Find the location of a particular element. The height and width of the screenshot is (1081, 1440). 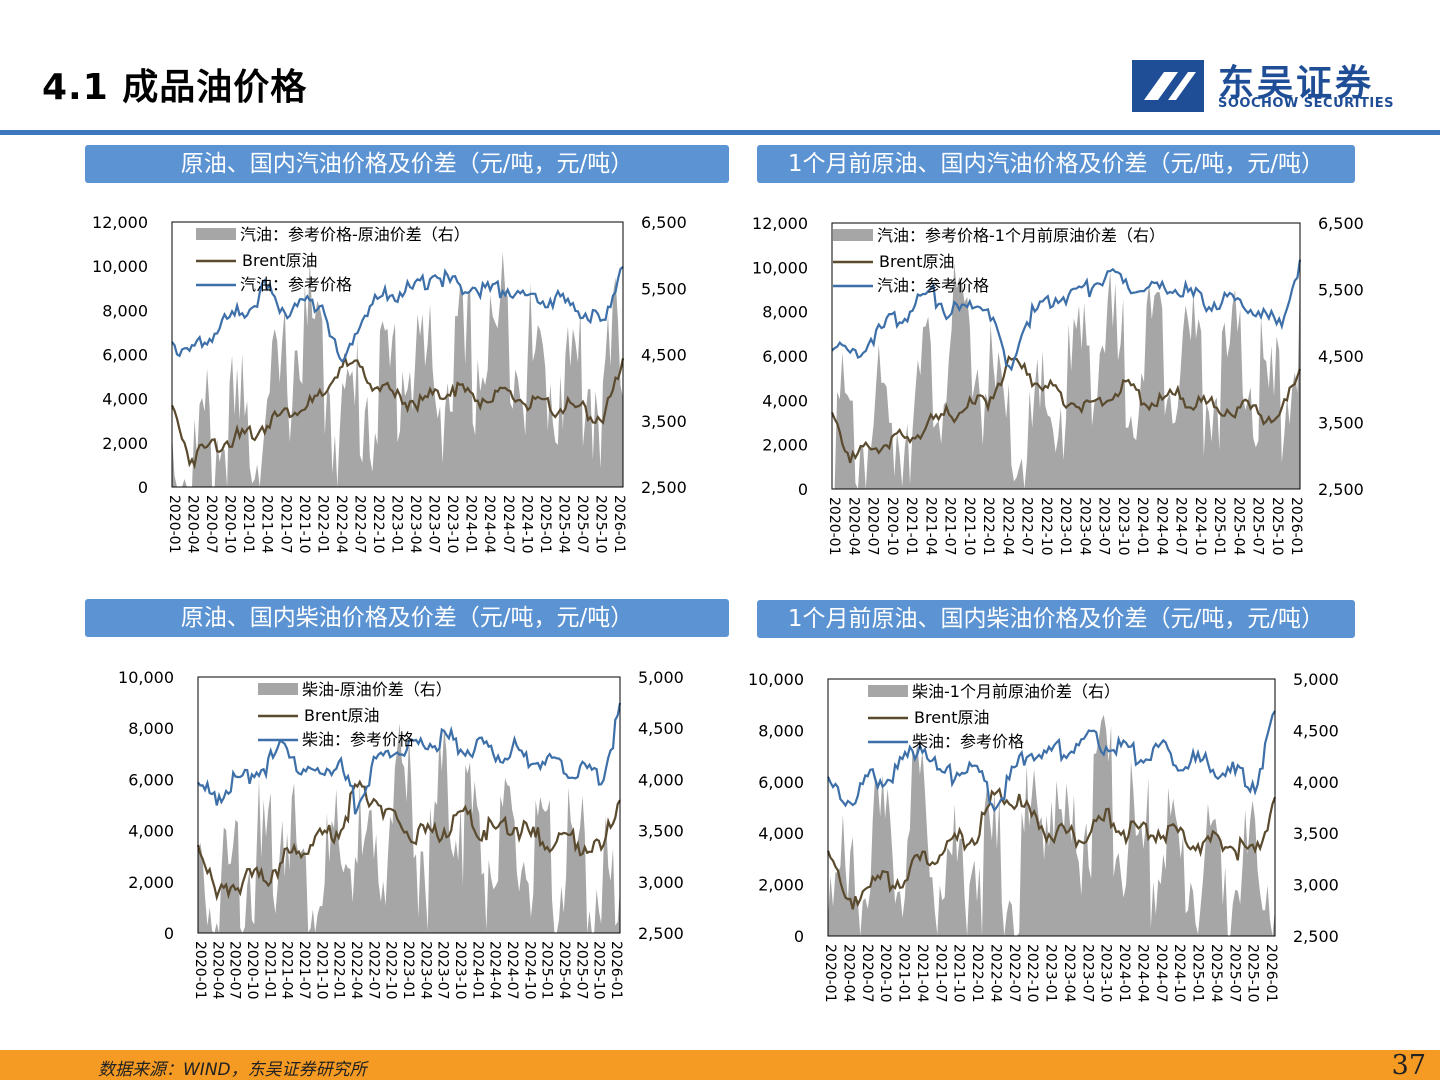

x-tick-label: 2024-10 is located at coordinates (526, 524).